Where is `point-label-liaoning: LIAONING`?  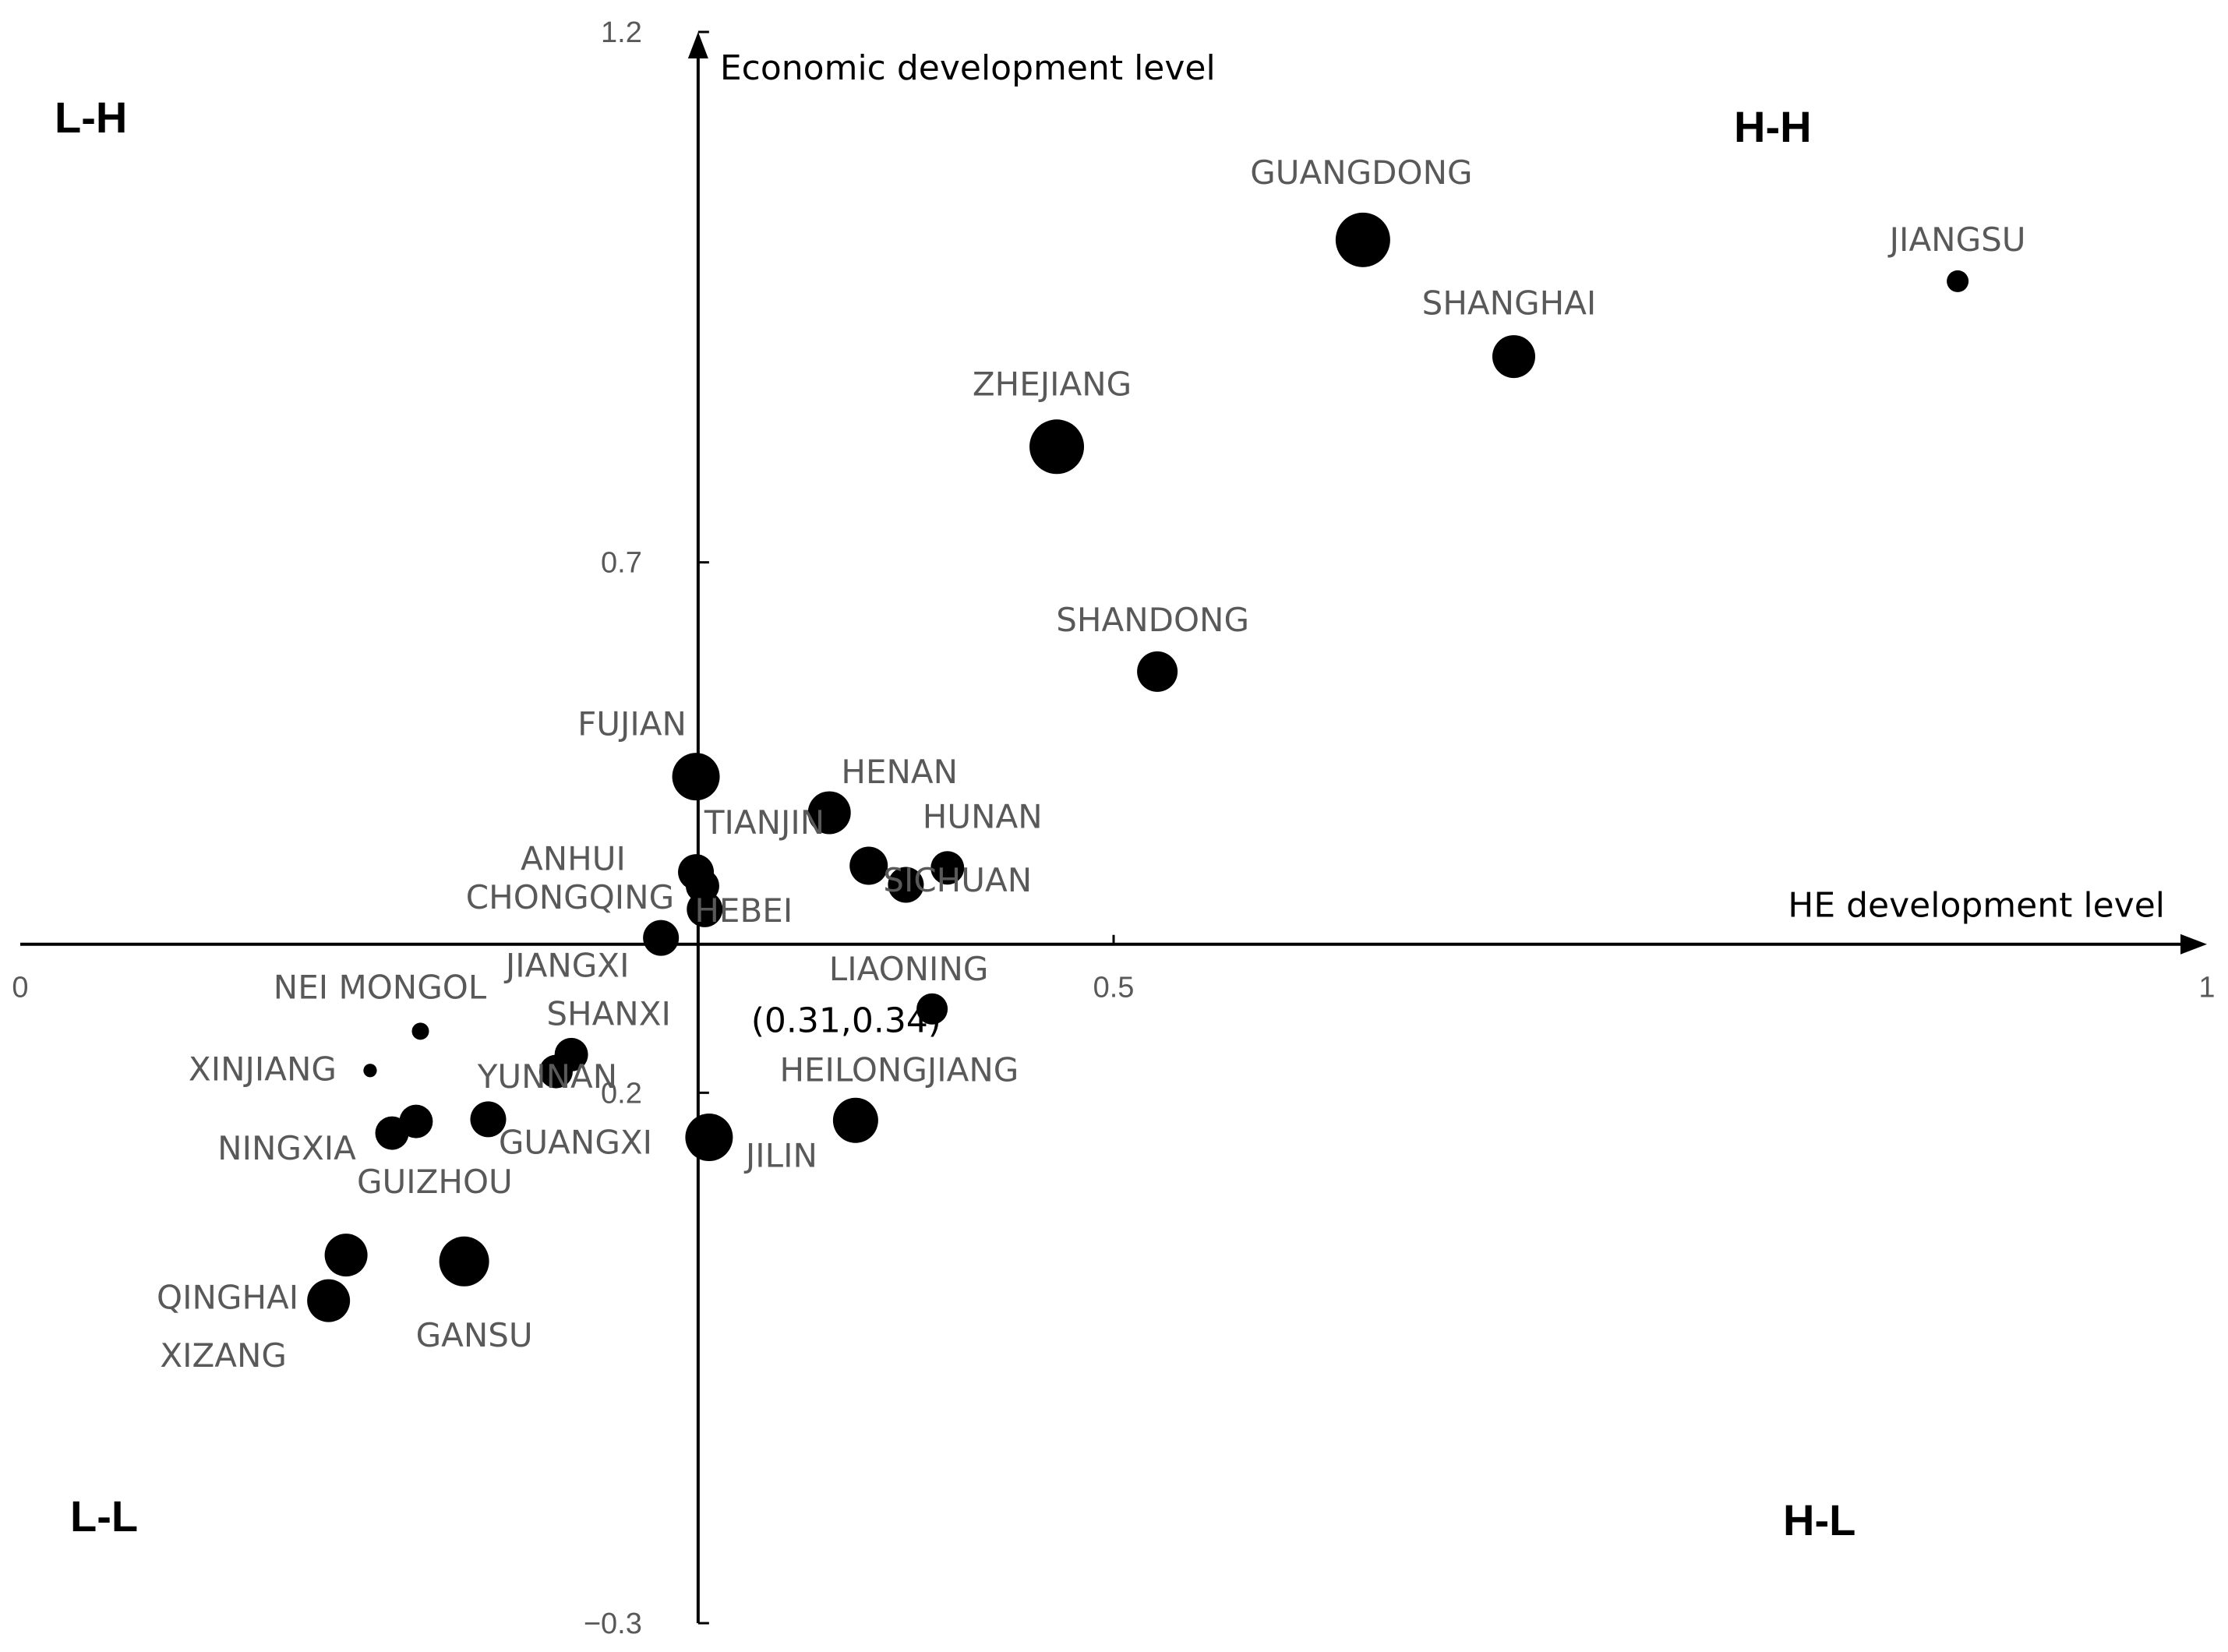 point-label-liaoning: LIAONING is located at coordinates (909, 969).